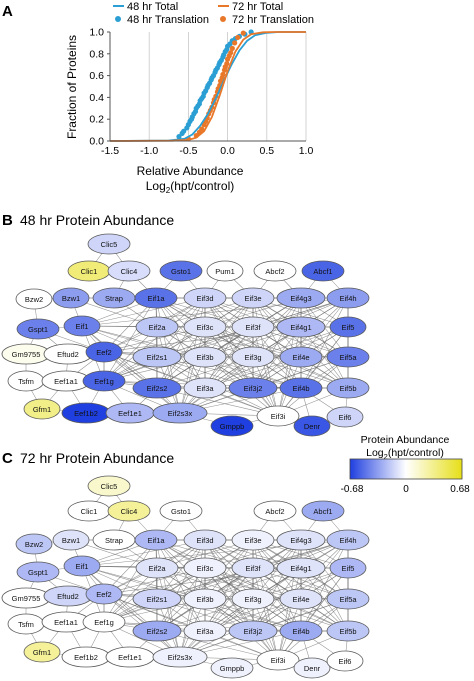 The height and width of the screenshot is (681, 474). What do you see at coordinates (114, 298) in the screenshot?
I see `network-b-node-label: Strap` at bounding box center [114, 298].